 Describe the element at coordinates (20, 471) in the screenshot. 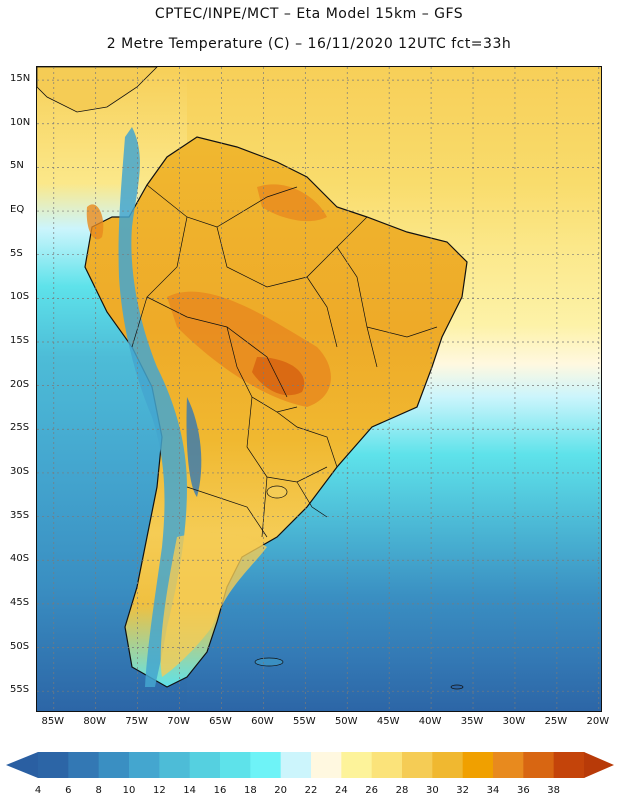

I see `lat-tick-label: 30S` at that location.